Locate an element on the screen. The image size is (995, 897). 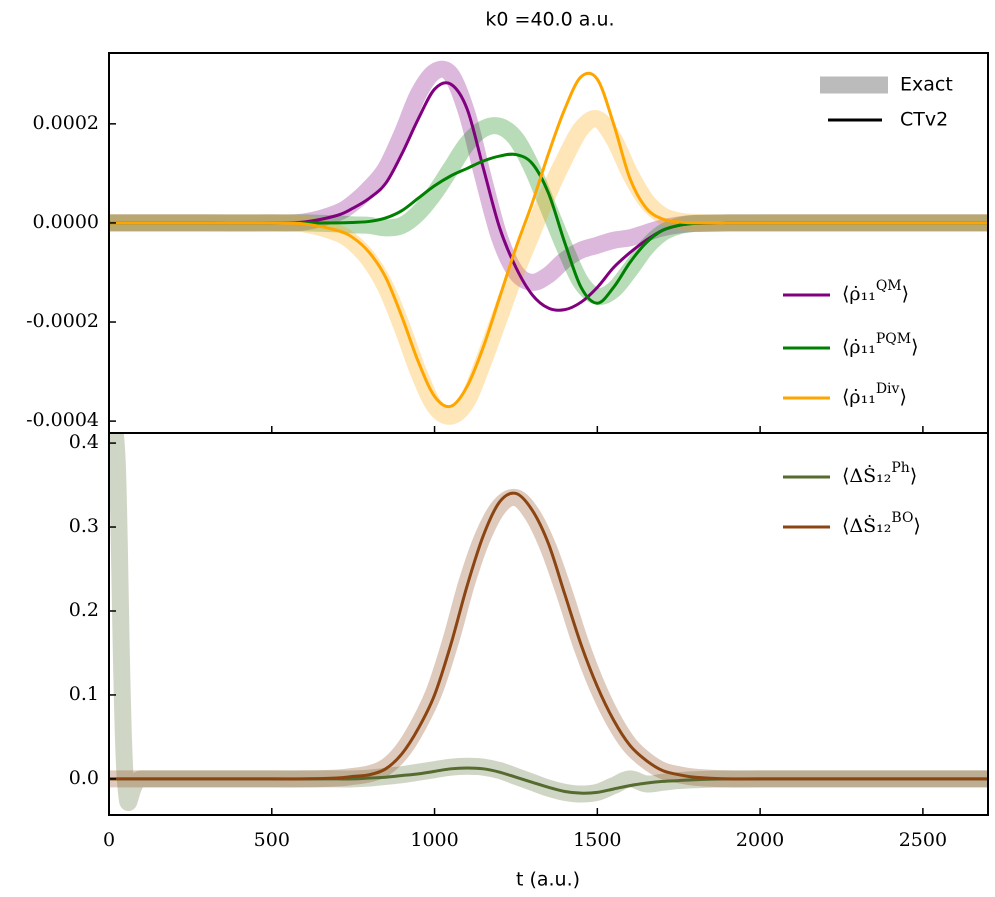
y-tick-label: 0.0000 is located at coordinates (66, 222).